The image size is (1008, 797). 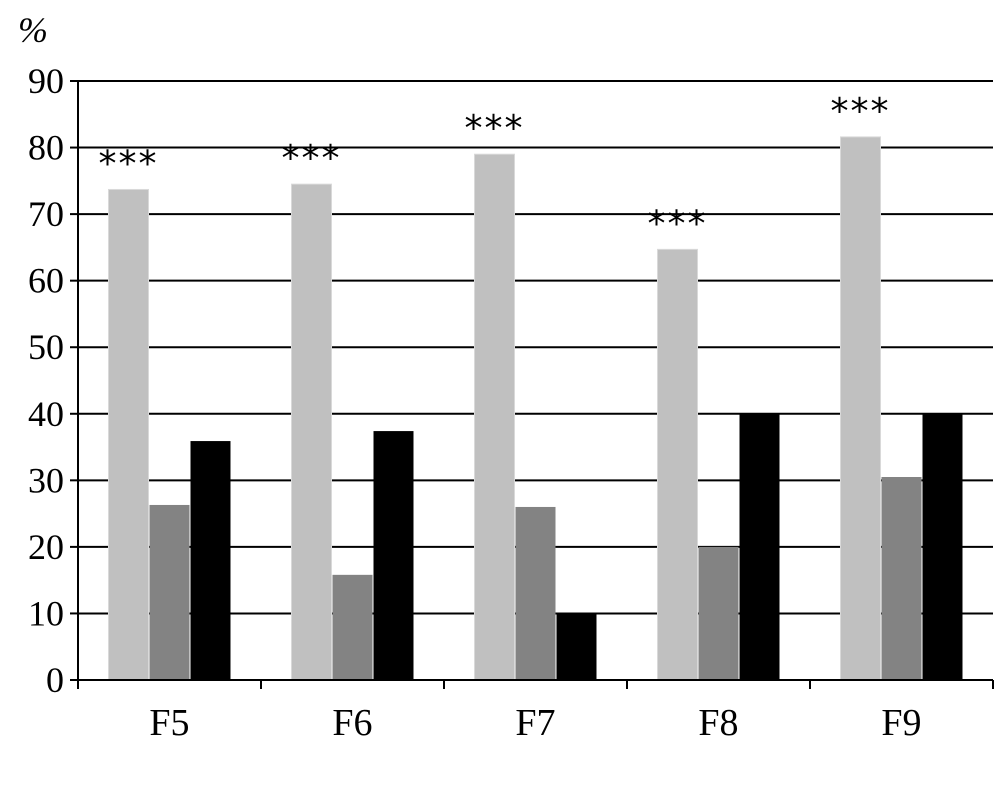 I want to click on y-tick-label: 90, so click(x=46, y=81).